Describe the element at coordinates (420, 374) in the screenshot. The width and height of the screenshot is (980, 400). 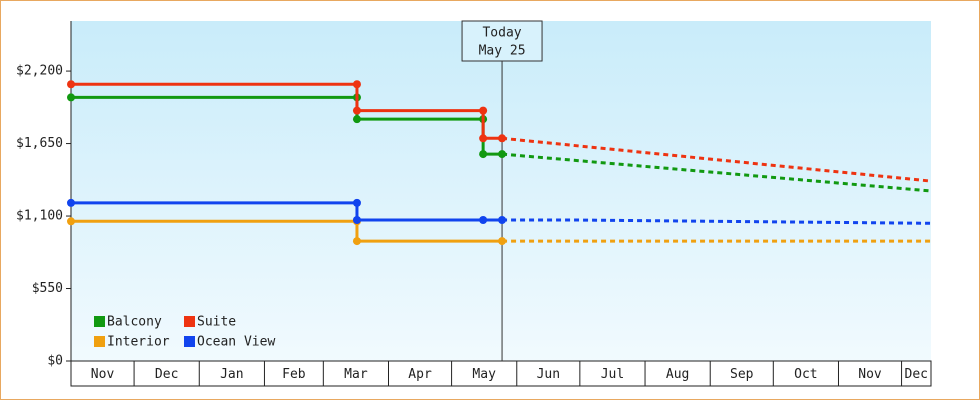
I see `x-tick-label: Apr` at that location.